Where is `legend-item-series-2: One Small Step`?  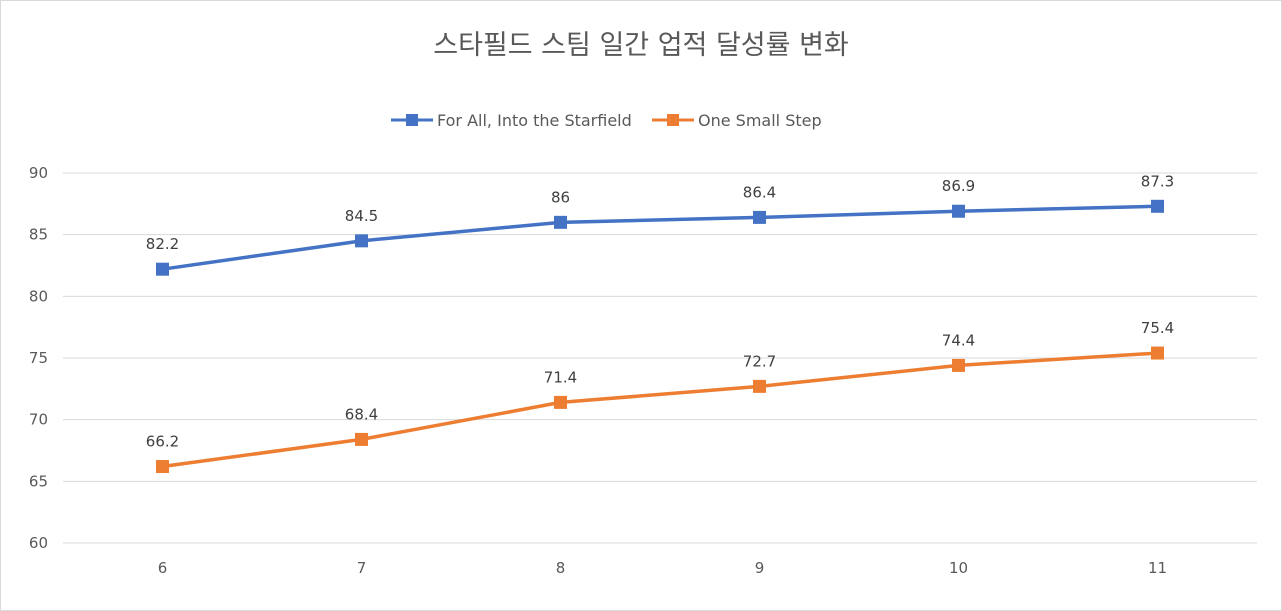
legend-item-series-2: One Small Step is located at coordinates (737, 120).